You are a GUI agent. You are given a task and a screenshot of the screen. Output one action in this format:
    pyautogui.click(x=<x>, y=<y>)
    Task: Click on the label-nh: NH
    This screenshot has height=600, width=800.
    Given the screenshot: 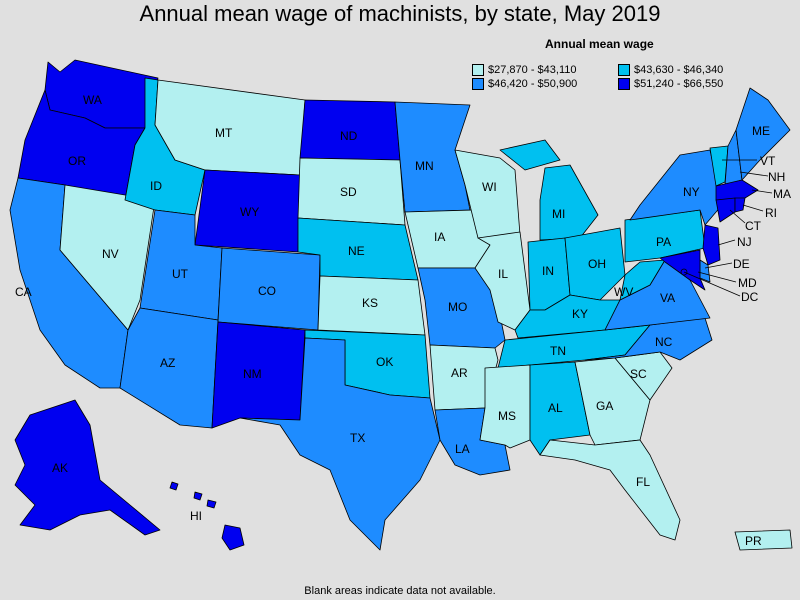 What is the action you would take?
    pyautogui.click(x=776, y=177)
    